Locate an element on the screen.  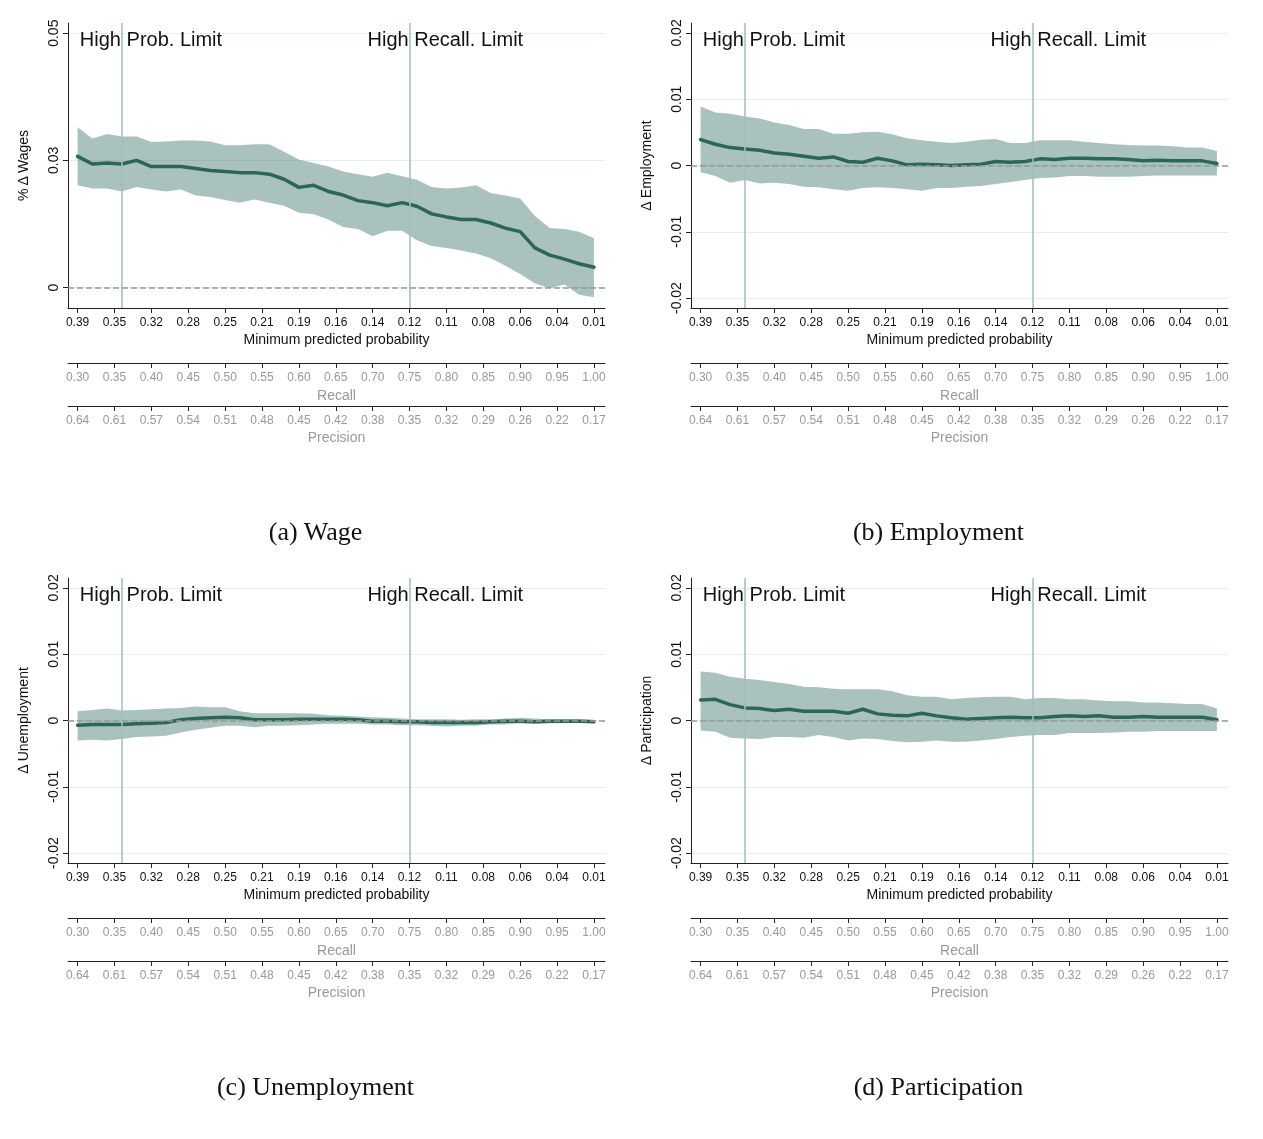
x-tick-label: 0.35 is located at coordinates (114, 377).